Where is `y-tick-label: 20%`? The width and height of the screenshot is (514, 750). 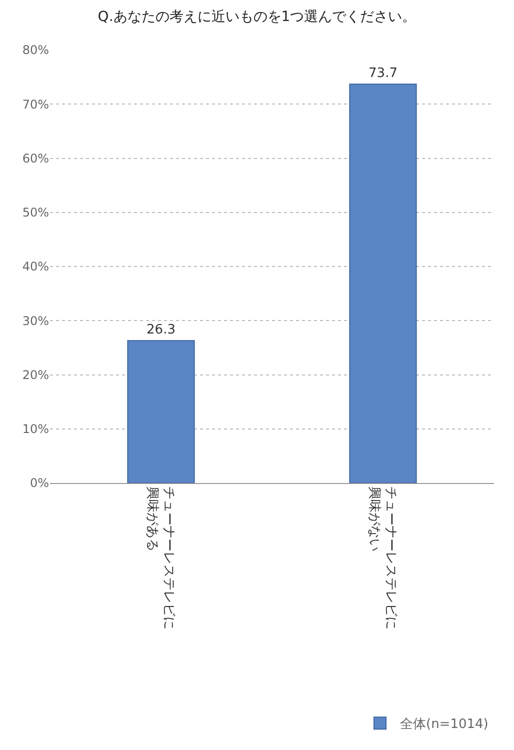 y-tick-label: 20% is located at coordinates (35, 375).